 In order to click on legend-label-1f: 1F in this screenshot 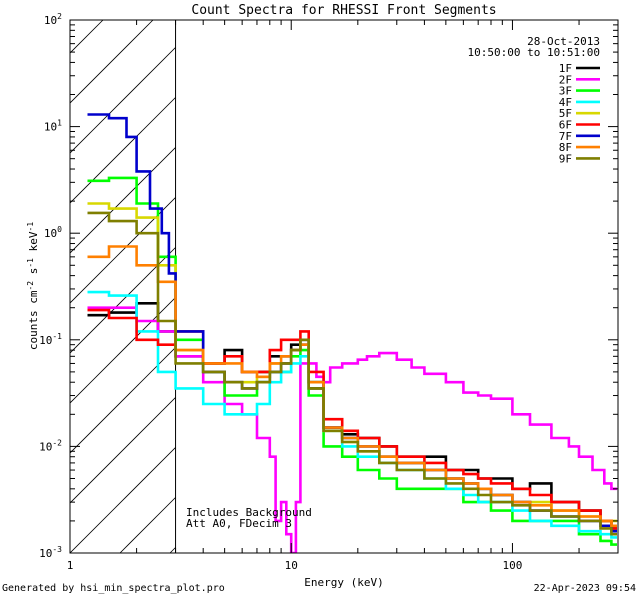, I will do `click(565, 68)`.